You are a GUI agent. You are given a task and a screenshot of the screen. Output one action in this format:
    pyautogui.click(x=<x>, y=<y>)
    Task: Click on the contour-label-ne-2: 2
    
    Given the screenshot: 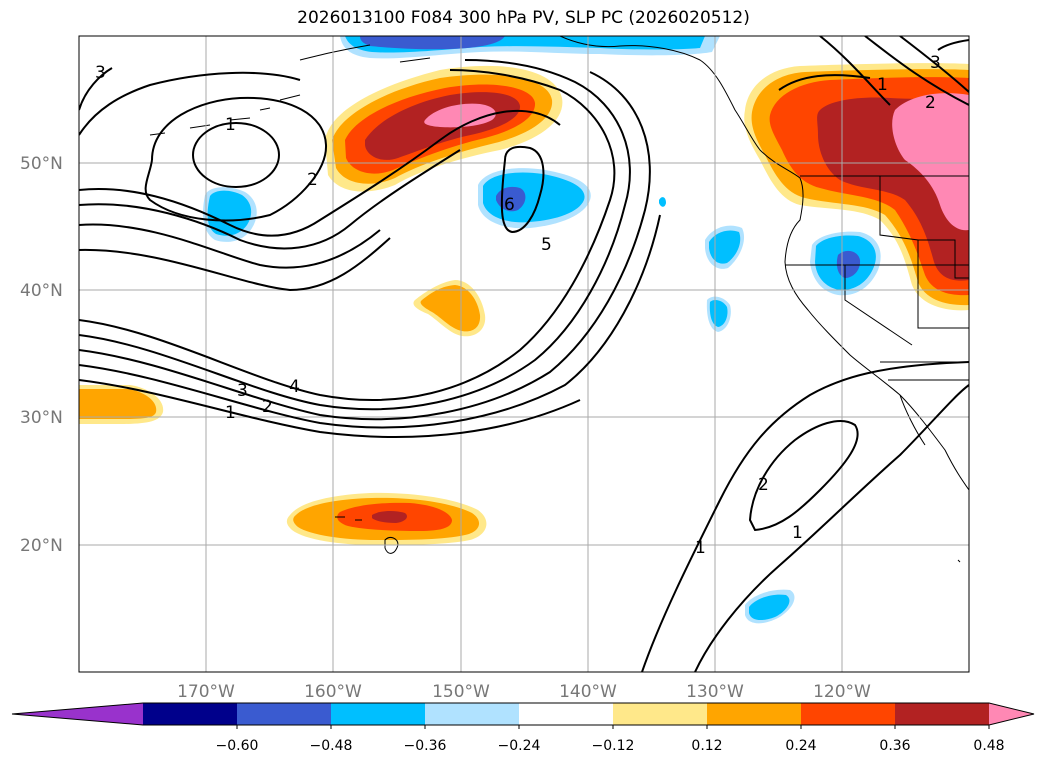 What is the action you would take?
    pyautogui.click(x=930, y=103)
    